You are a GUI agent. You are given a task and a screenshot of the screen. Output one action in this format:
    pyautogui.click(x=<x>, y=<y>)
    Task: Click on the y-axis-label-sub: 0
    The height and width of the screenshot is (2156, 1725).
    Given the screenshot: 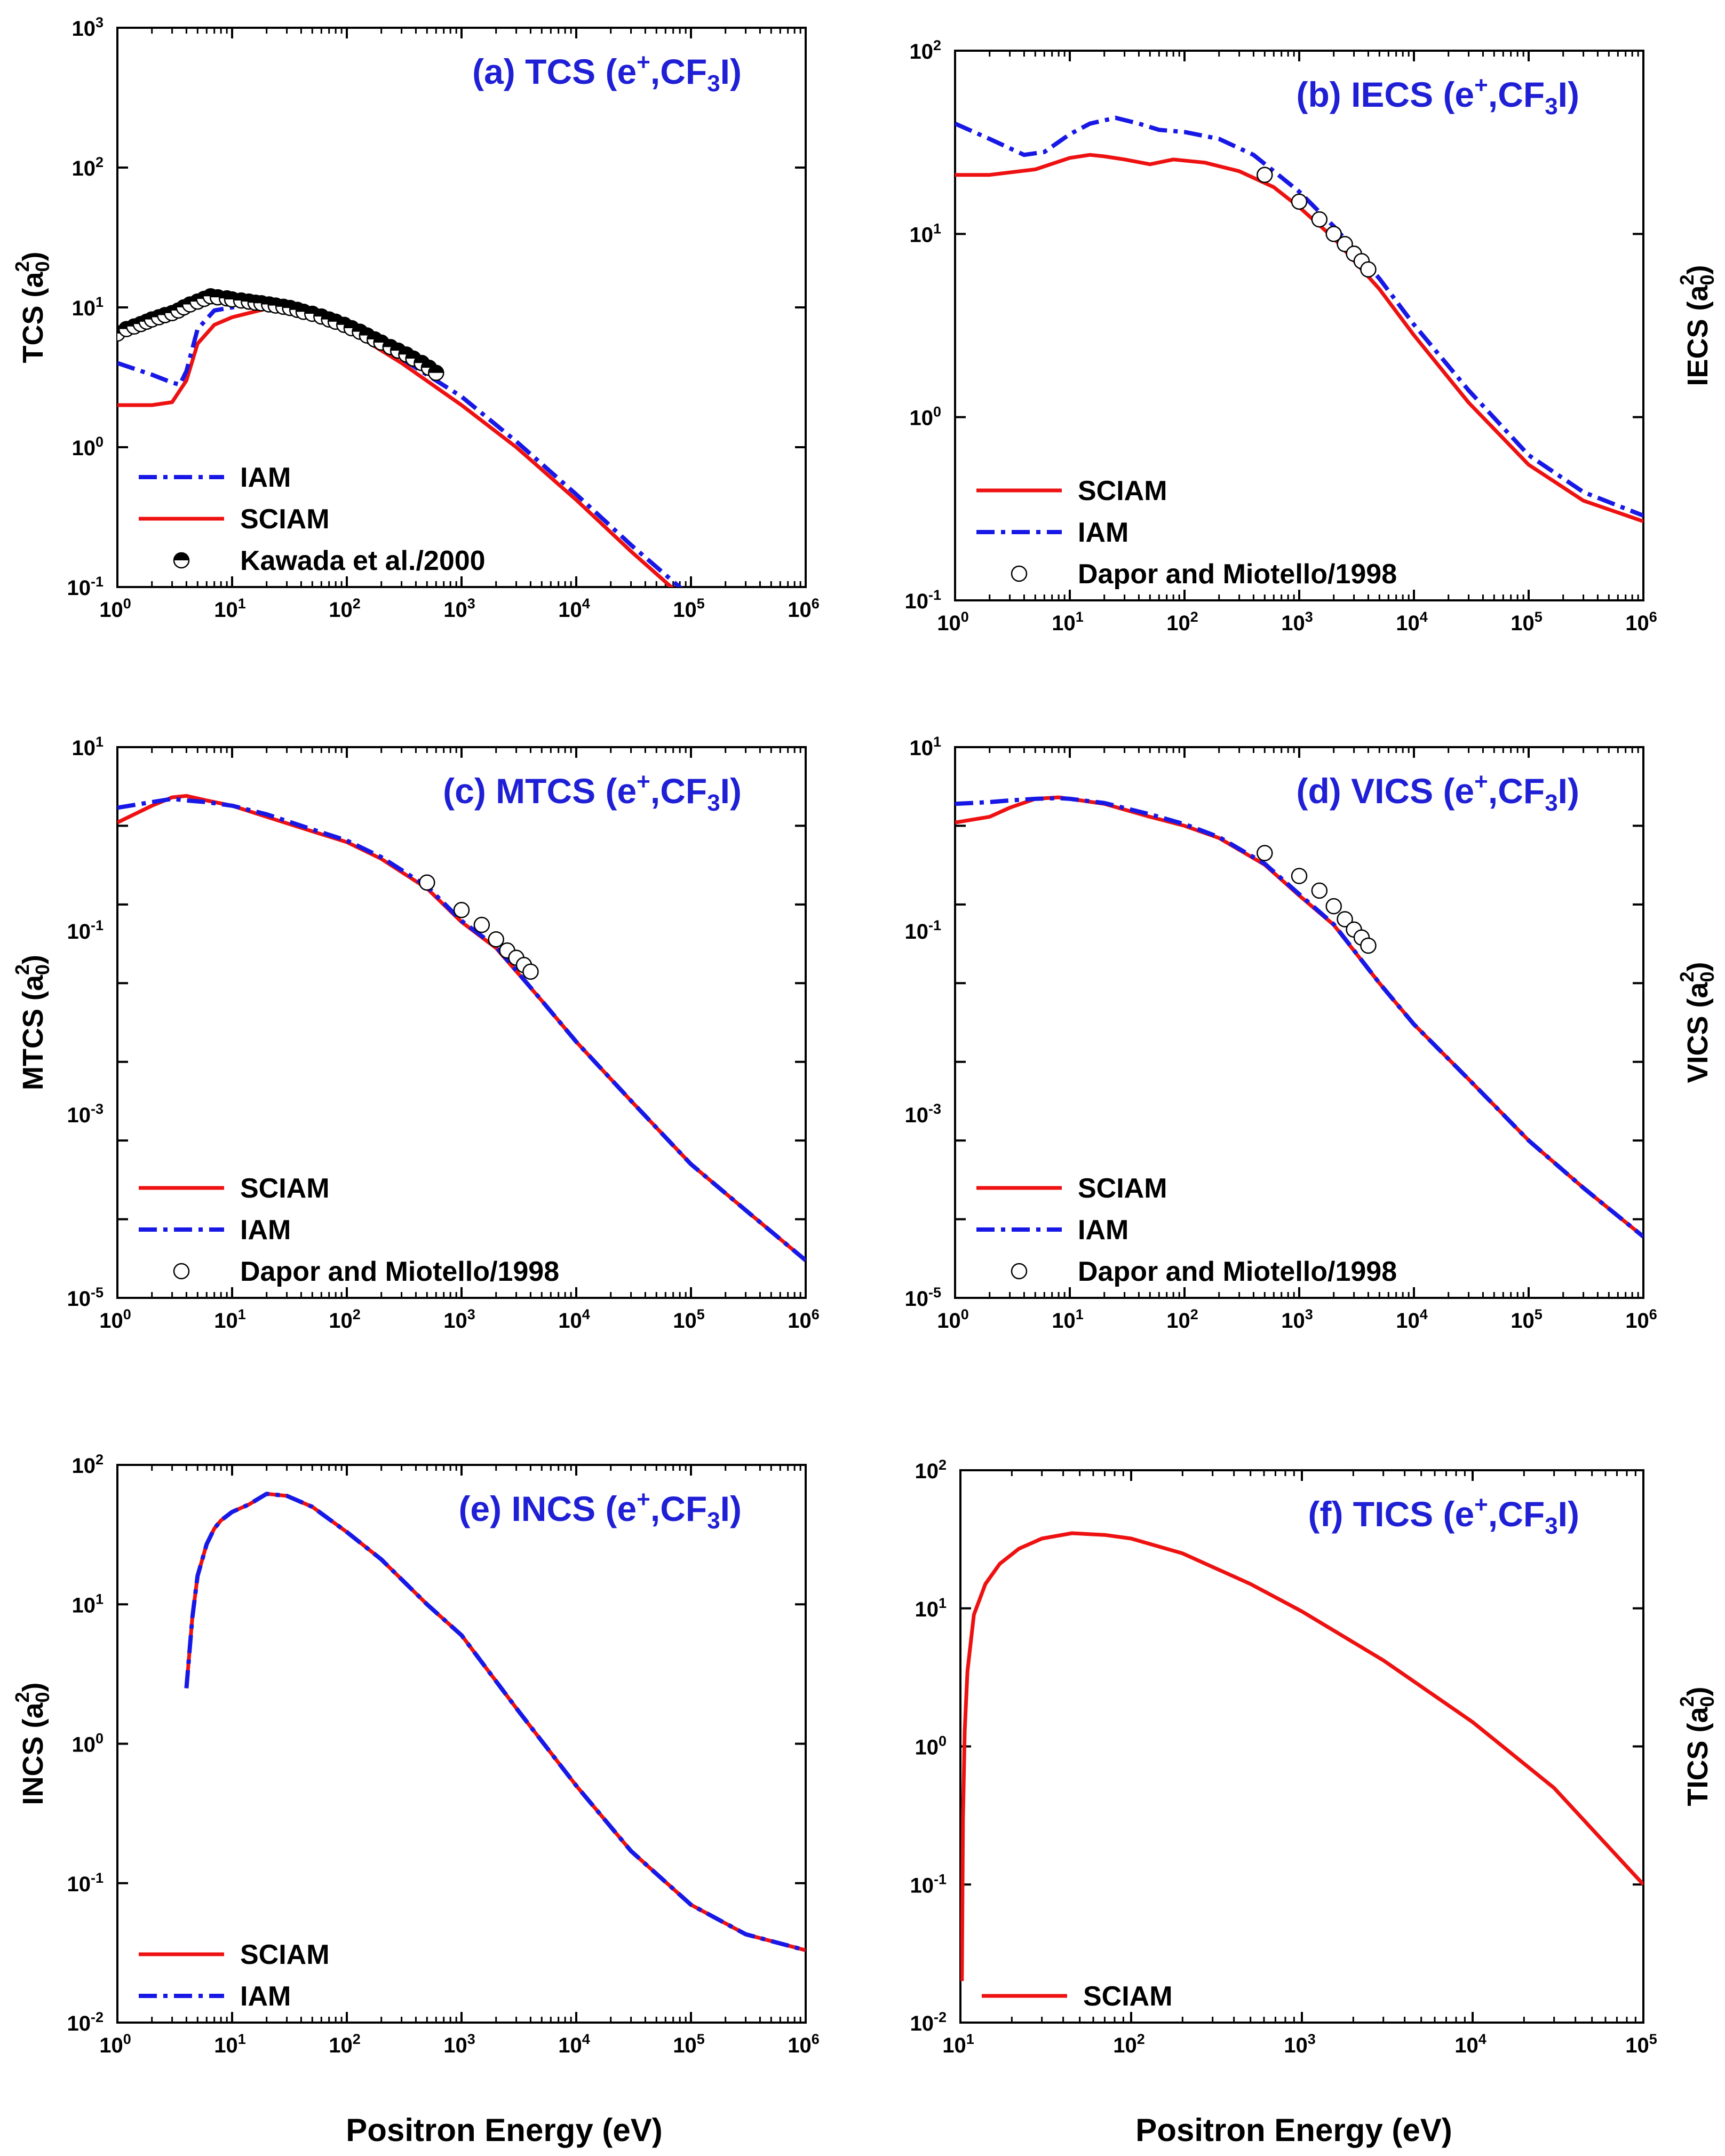 What is the action you would take?
    pyautogui.click(x=1707, y=279)
    